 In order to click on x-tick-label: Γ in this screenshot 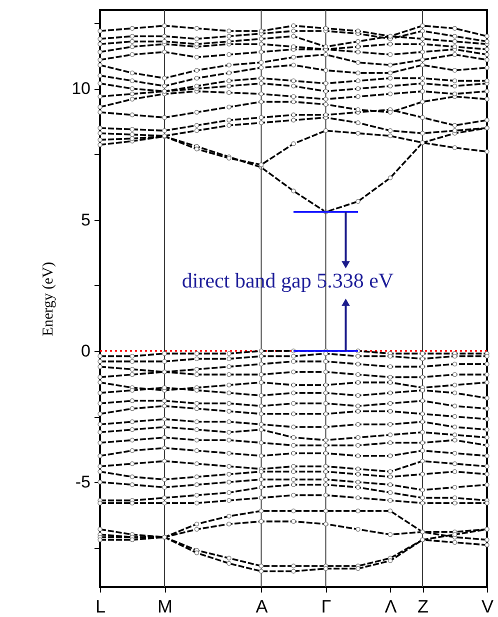, I will do `click(326, 606)`.